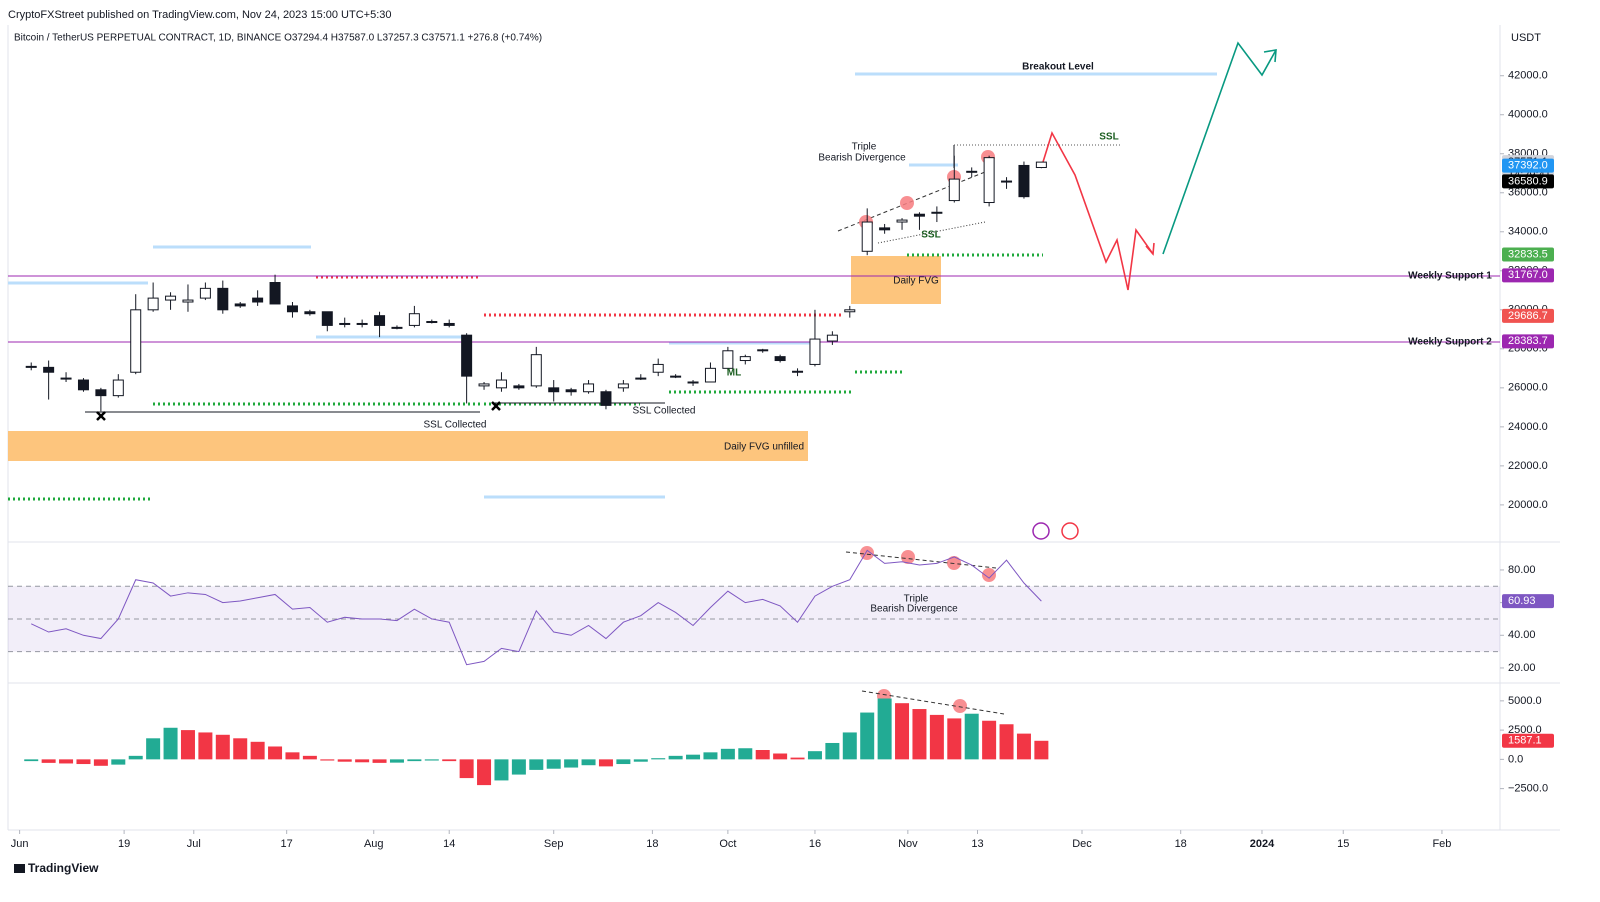 This screenshot has width=1600, height=902. Describe the element at coordinates (864, 147) in the screenshot. I see `annotation: Triple` at that location.